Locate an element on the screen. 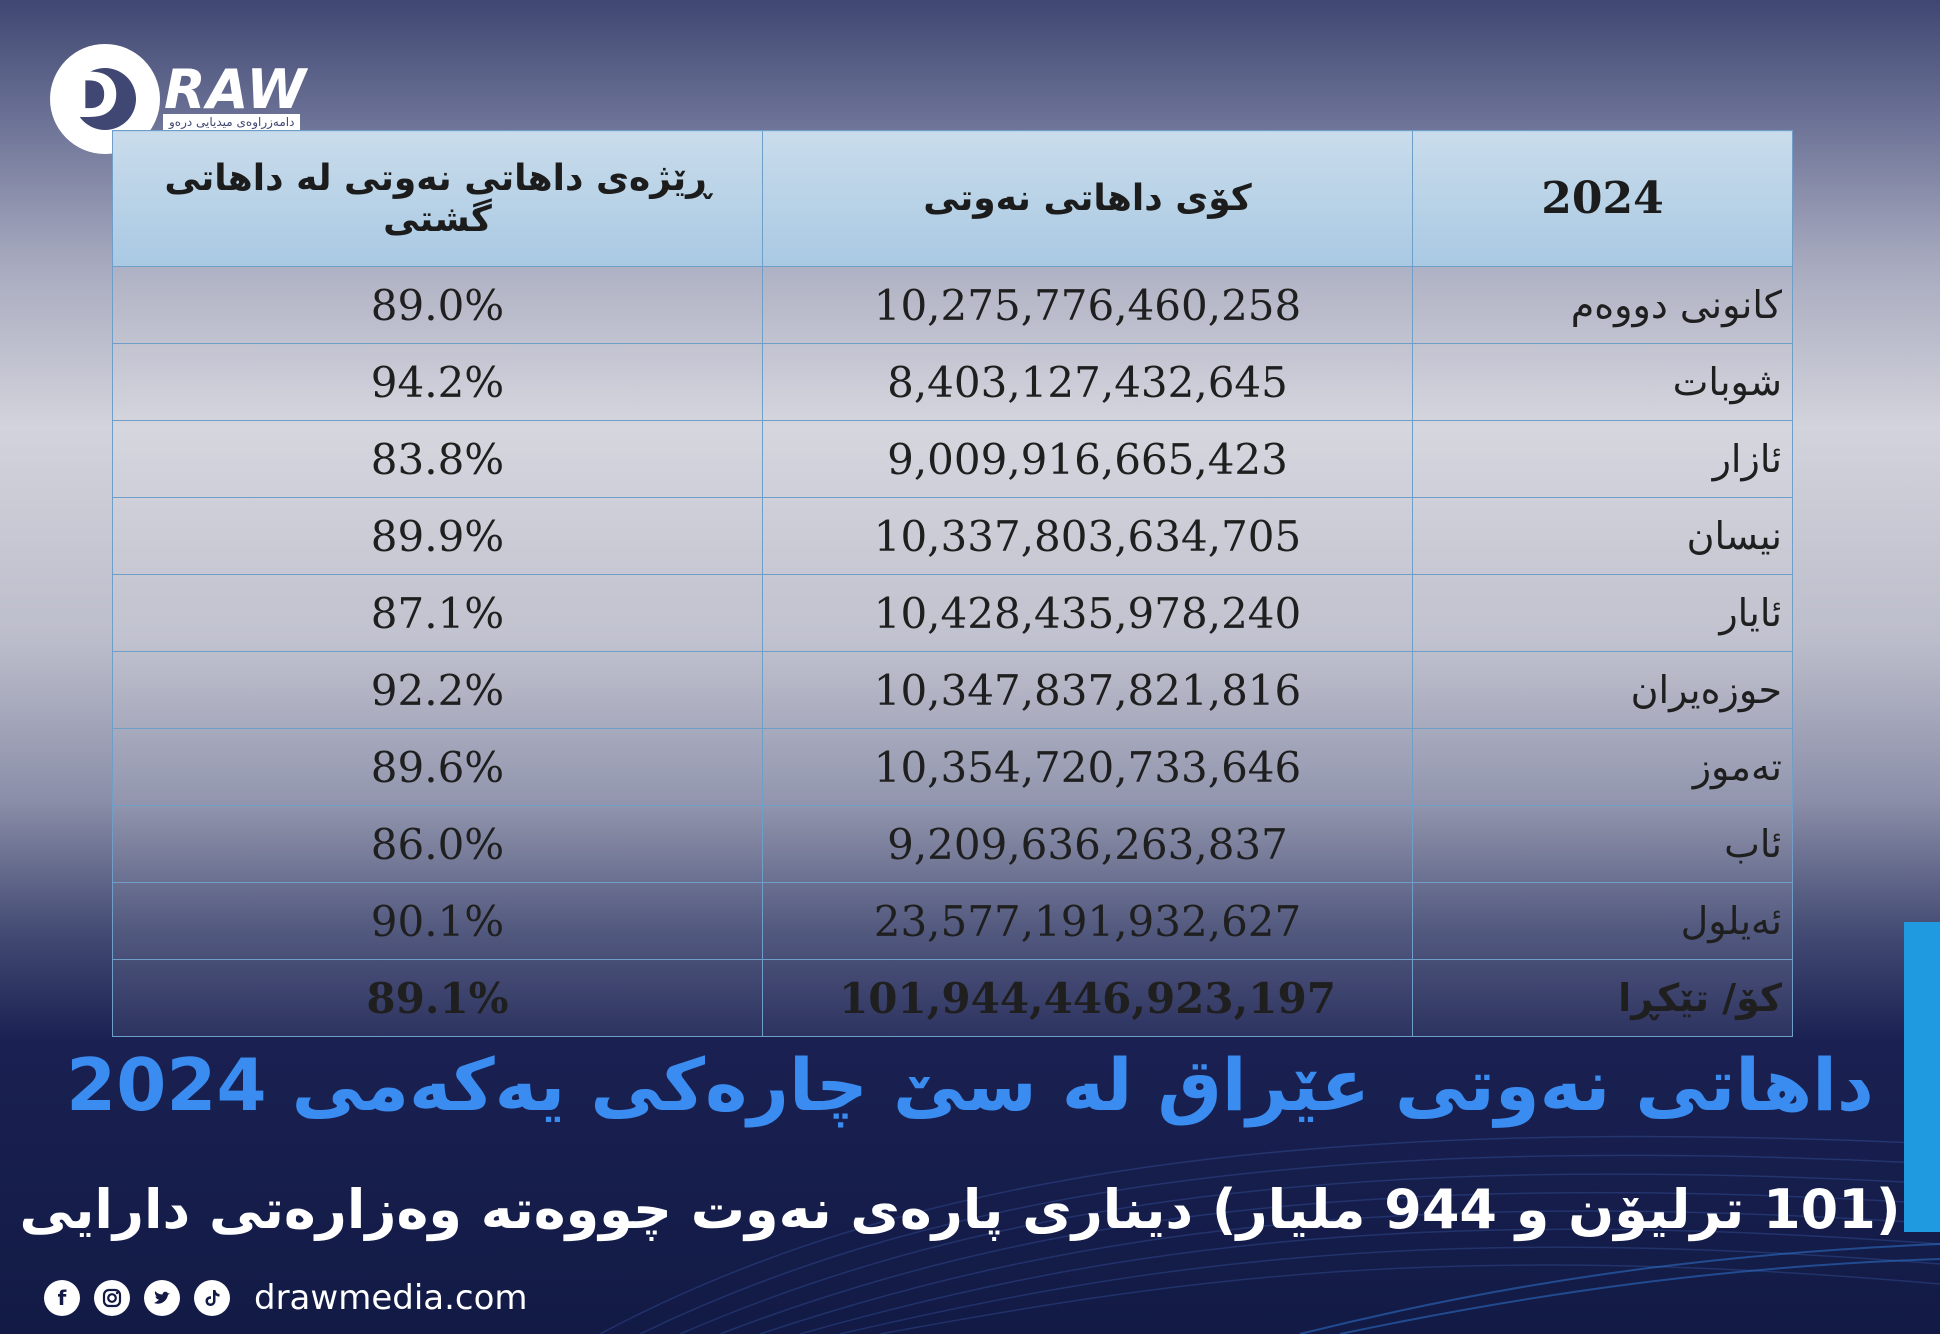 Image resolution: width=1940 pixels, height=1334 pixels. table-row: 89.6% 10,354,720,733,646 تەموز is located at coordinates (952, 767).